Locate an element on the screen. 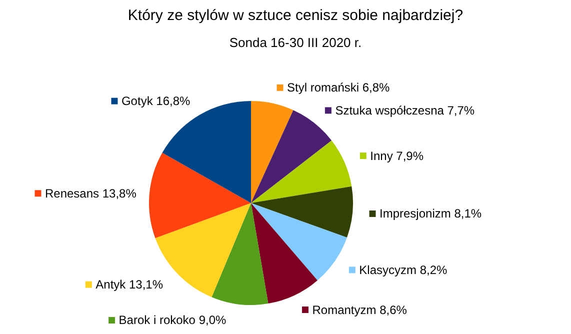 This screenshot has height=334, width=571. chart-subtitle: Sonda 16-30 III 2020 r. is located at coordinates (295, 42).